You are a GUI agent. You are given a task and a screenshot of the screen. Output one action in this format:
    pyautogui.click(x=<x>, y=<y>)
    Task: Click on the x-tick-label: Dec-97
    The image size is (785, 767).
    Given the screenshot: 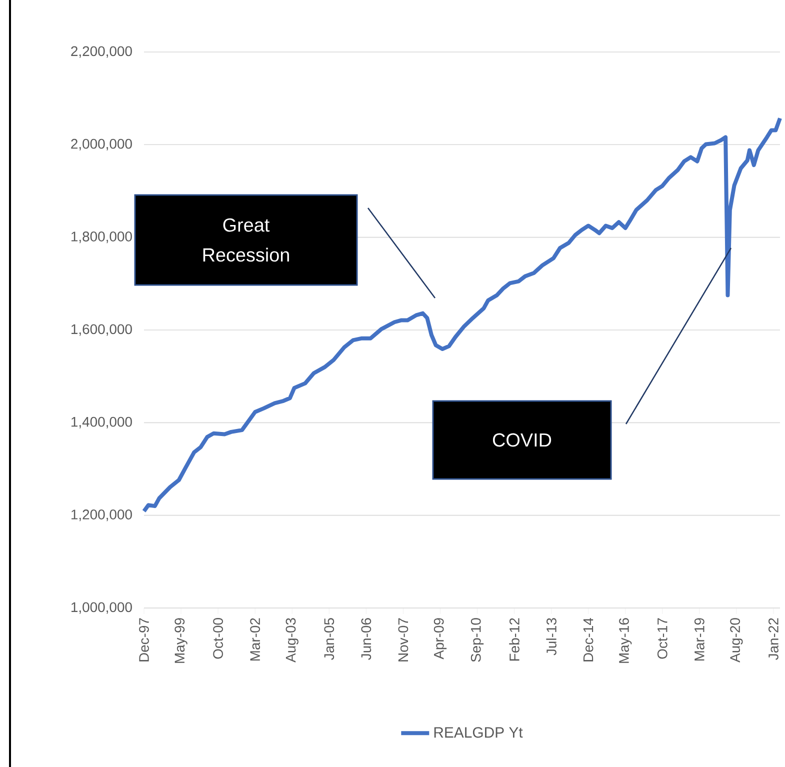 What is the action you would take?
    pyautogui.click(x=144, y=640)
    